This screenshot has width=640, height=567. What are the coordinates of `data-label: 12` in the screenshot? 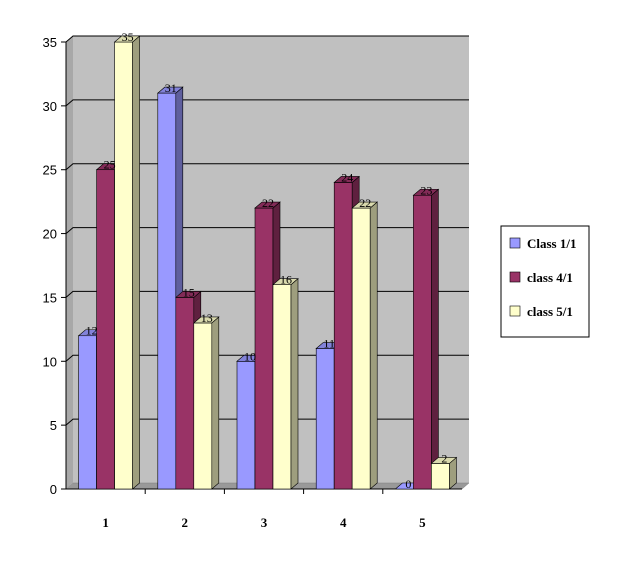 It's located at (92, 331).